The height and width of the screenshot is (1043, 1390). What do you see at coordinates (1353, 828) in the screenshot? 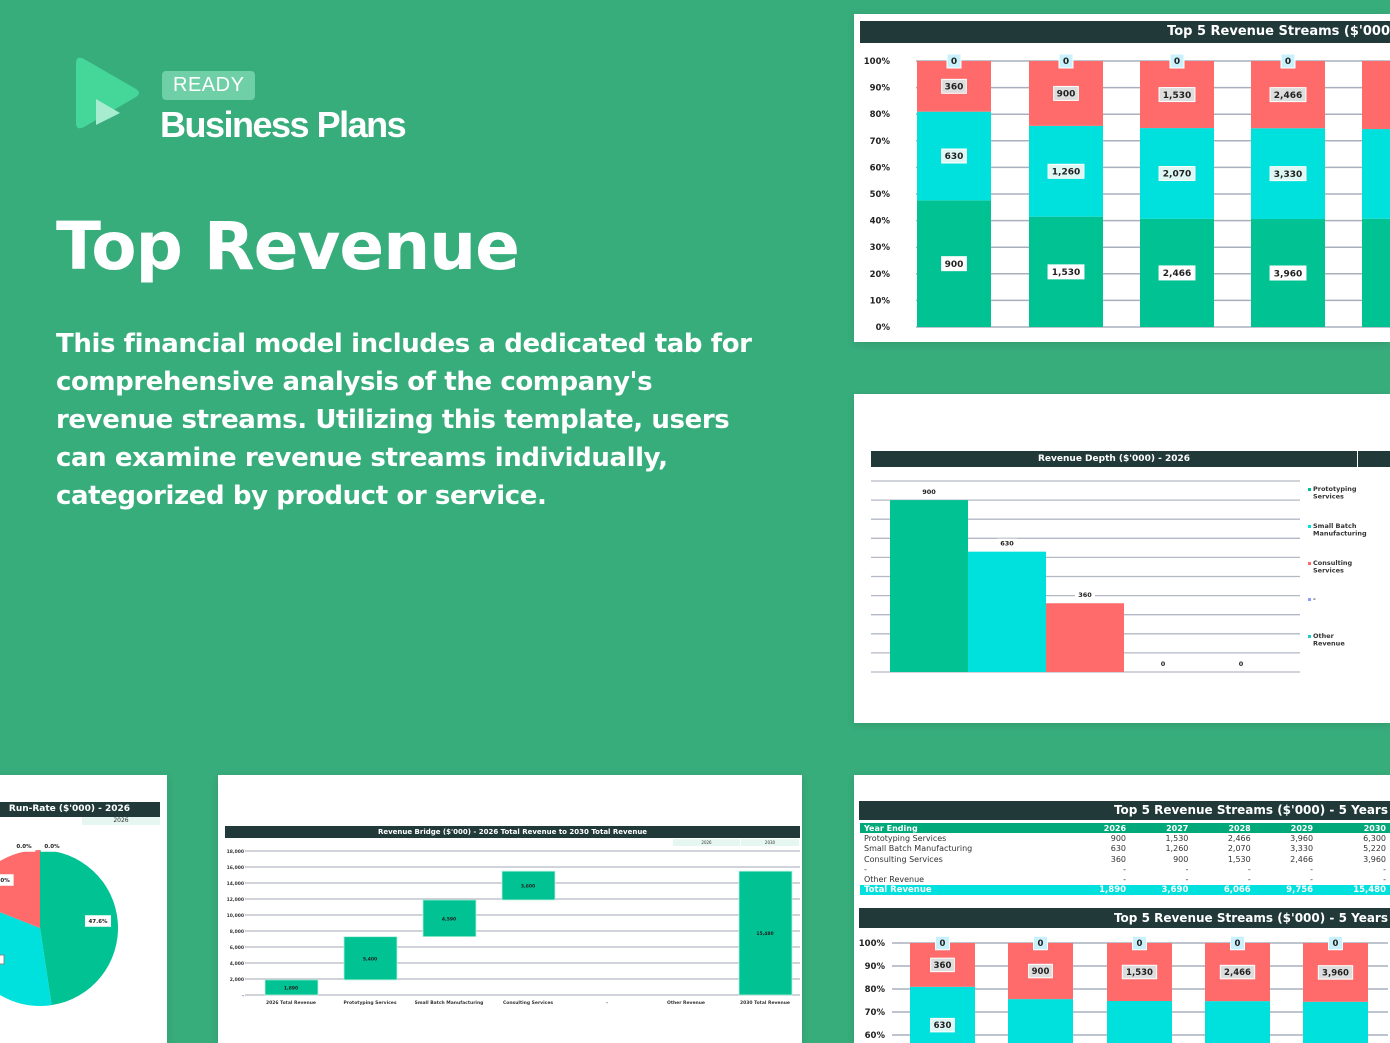
I see `column-header: 2030` at bounding box center [1353, 828].